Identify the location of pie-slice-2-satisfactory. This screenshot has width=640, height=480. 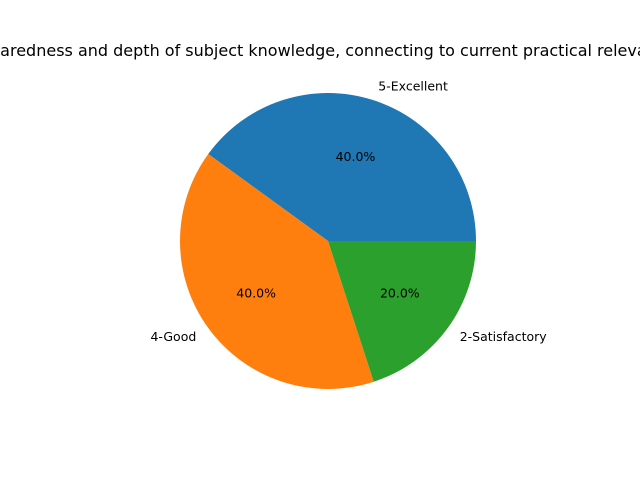
(402, 311).